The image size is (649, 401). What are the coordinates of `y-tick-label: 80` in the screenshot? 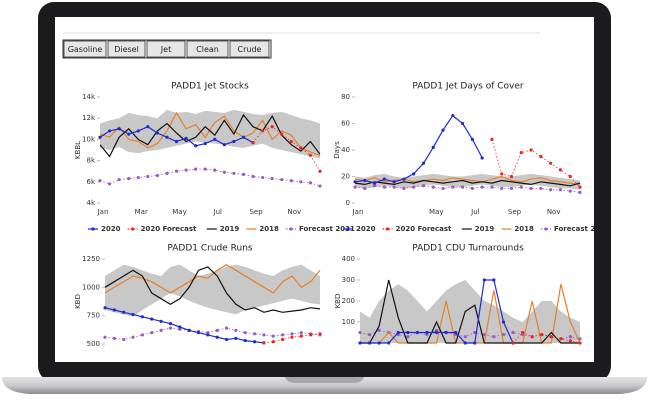 It's located at (345, 97).